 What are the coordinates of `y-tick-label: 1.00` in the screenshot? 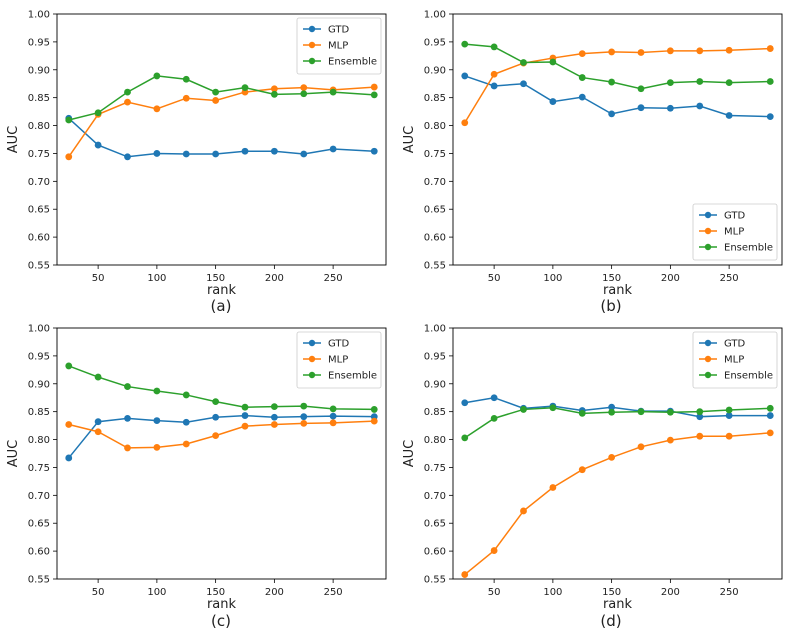 It's located at (435, 15).